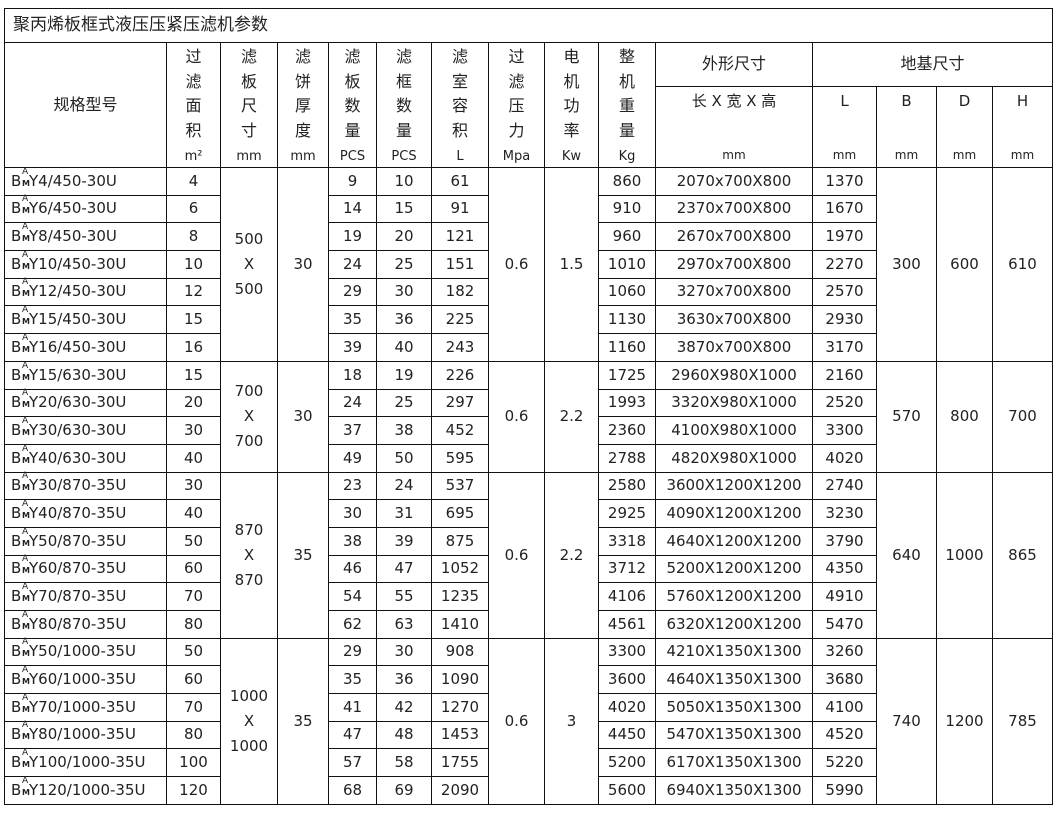  Describe the element at coordinates (352, 430) in the screenshot. I see `cell-plates: 37` at that location.